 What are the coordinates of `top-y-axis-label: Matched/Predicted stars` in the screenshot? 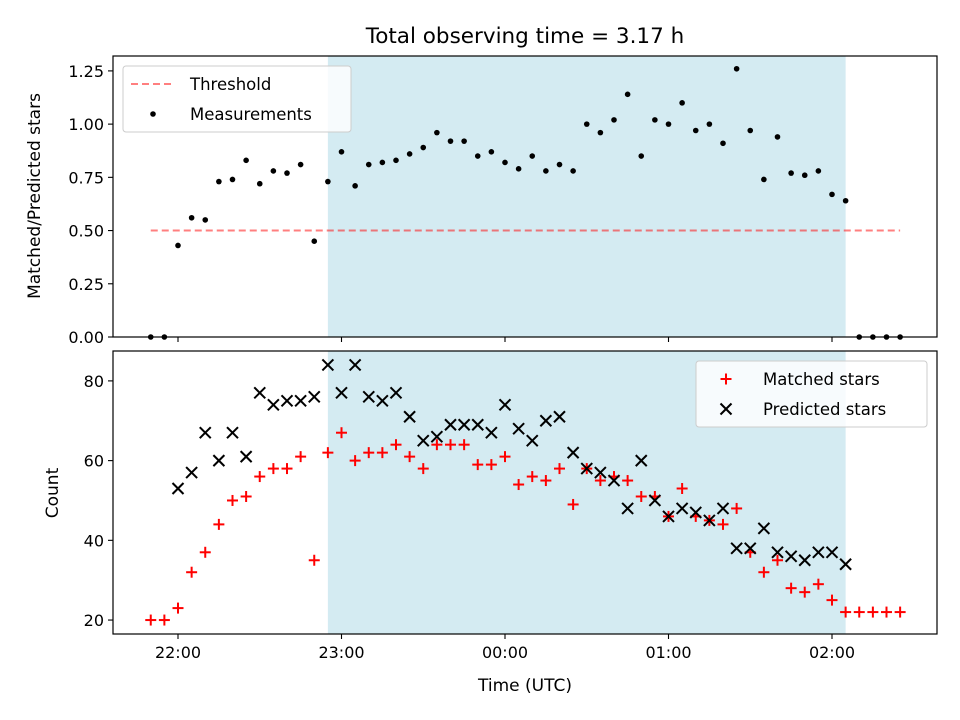 It's located at (35, 196).